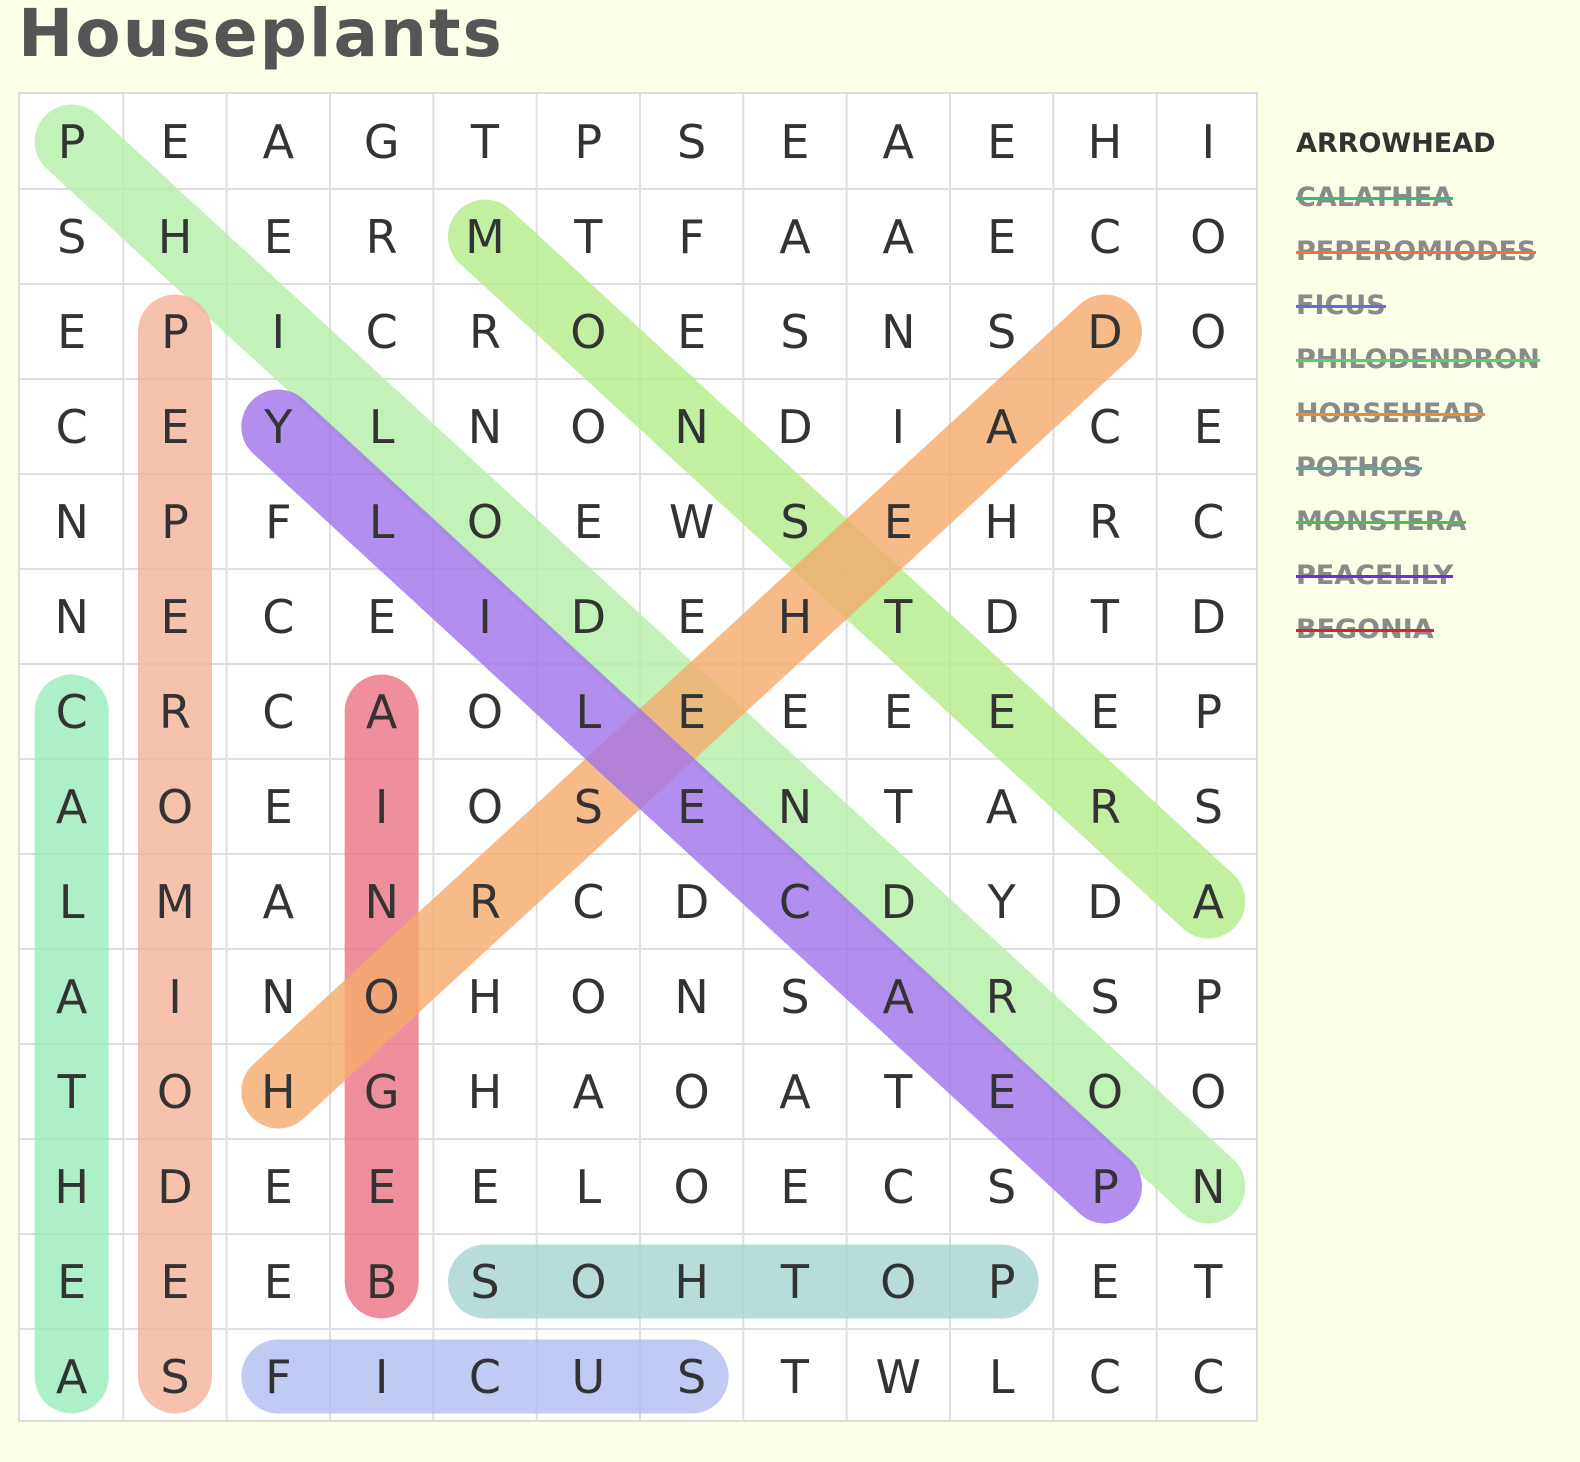  What do you see at coordinates (691, 521) in the screenshot?
I see `grid-cell: W` at bounding box center [691, 521].